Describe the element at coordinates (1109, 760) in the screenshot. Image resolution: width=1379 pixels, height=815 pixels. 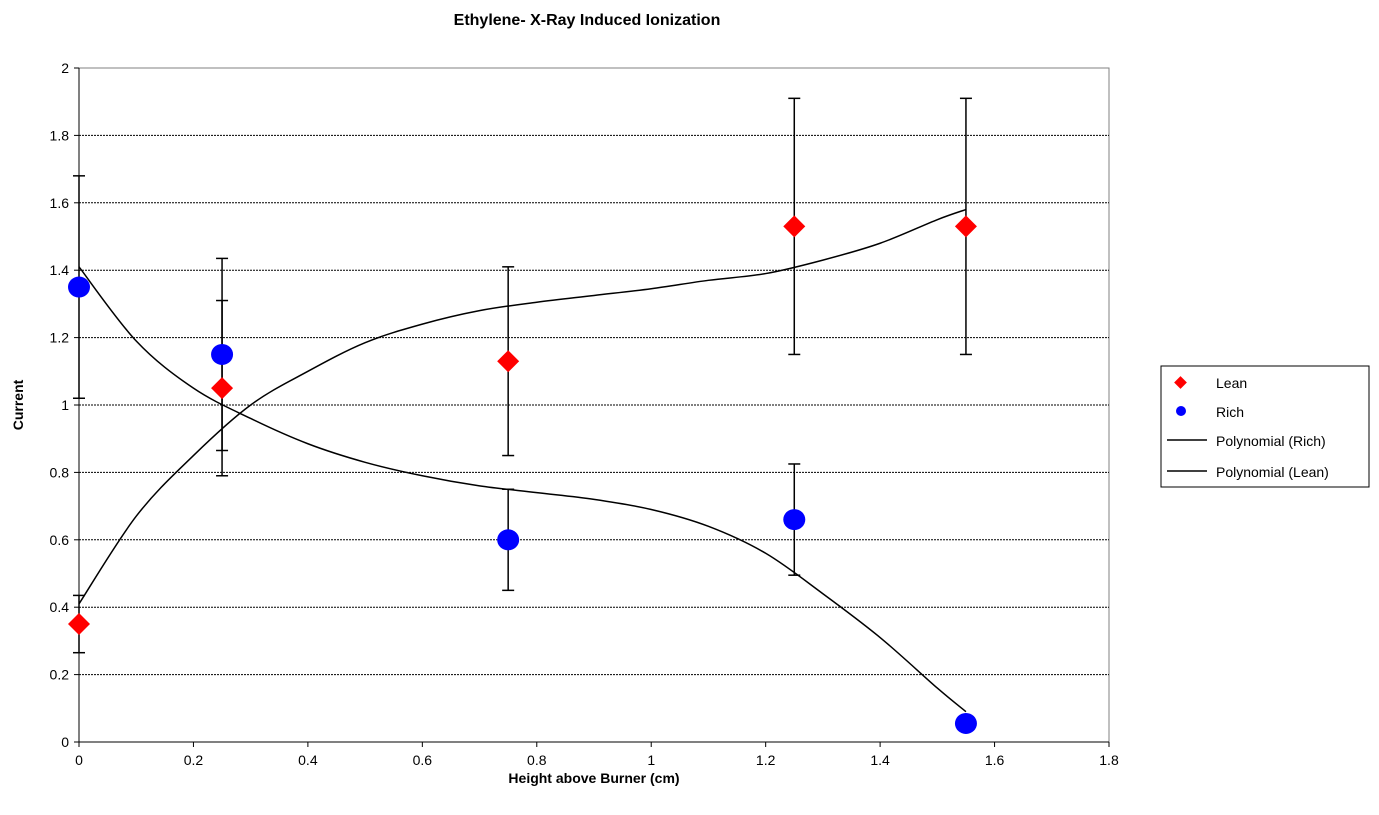
I see `x-tick-label: 1.8` at that location.